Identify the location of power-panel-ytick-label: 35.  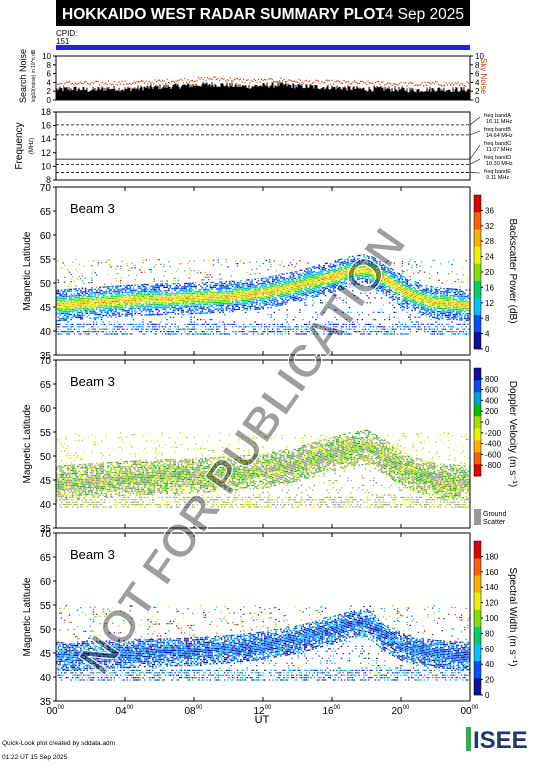
(46, 356).